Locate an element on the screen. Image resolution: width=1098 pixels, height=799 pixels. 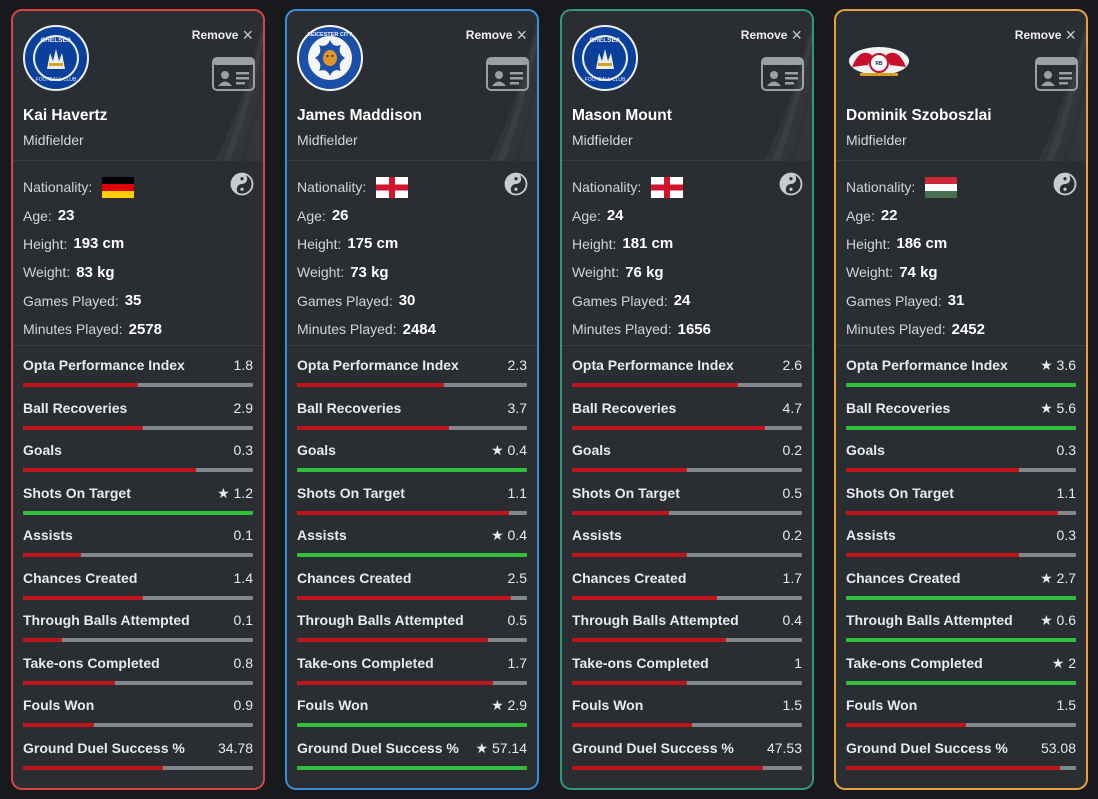
stat-value: 0.5 is located at coordinates (792, 493).